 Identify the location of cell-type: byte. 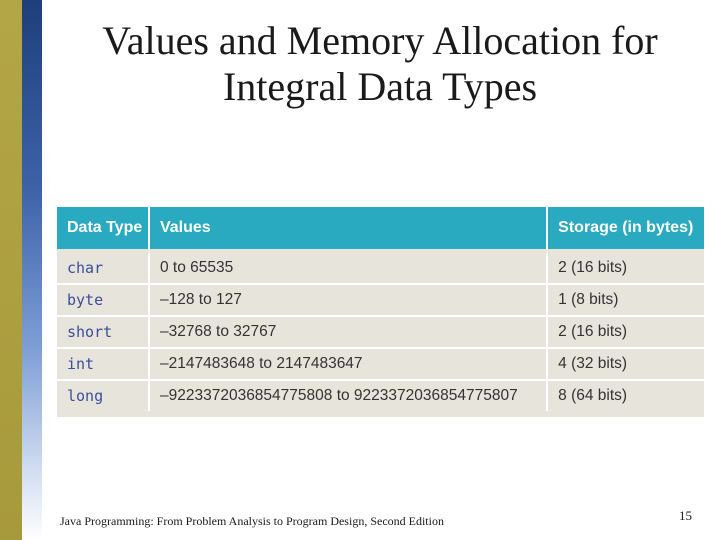
(103, 301).